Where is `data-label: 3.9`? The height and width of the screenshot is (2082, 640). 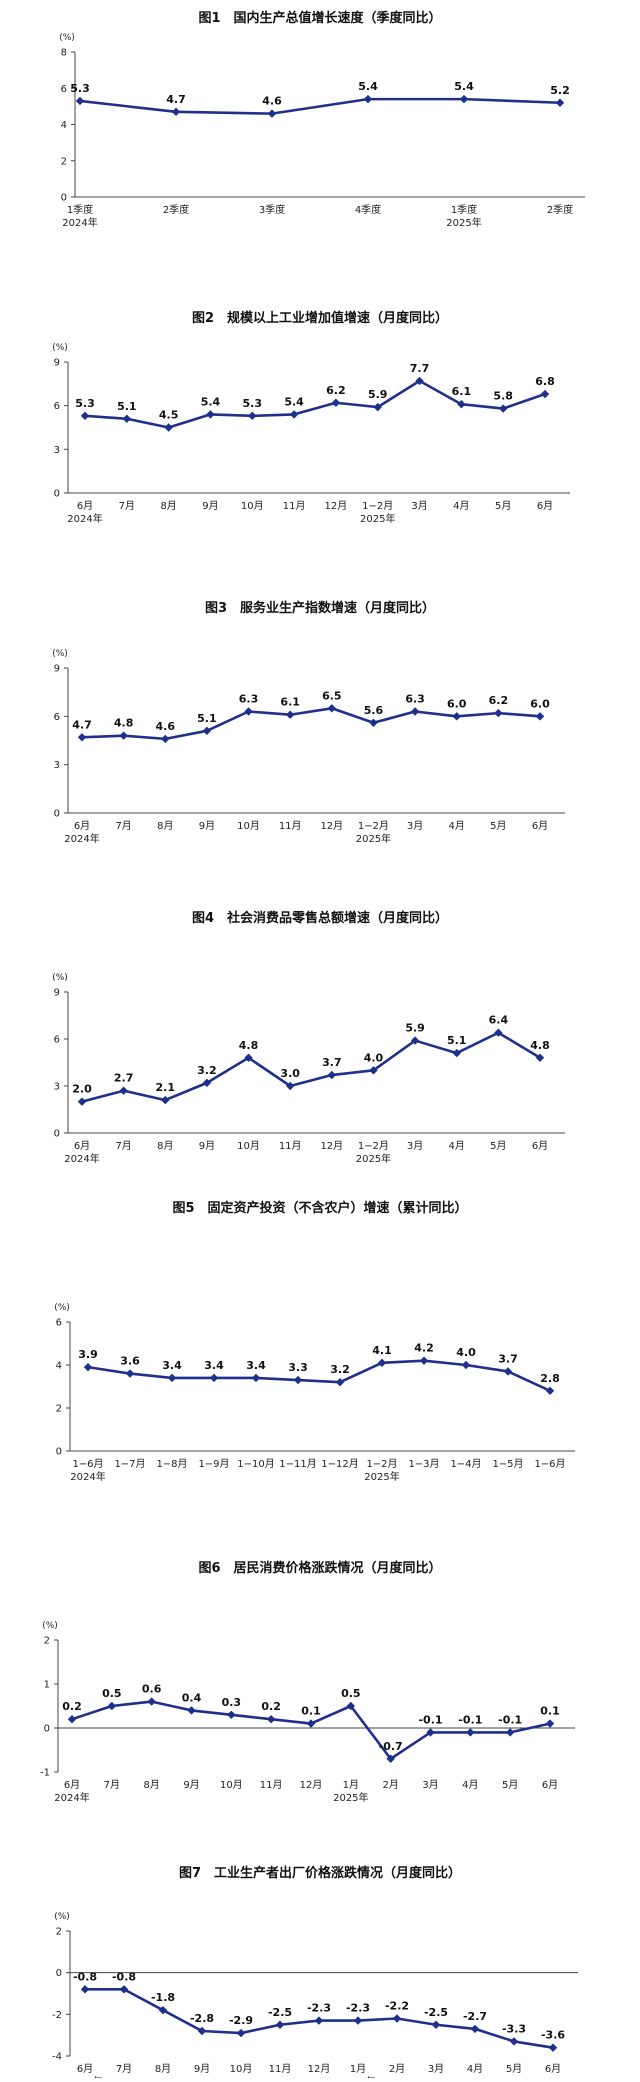
data-label: 3.9 is located at coordinates (88, 1354).